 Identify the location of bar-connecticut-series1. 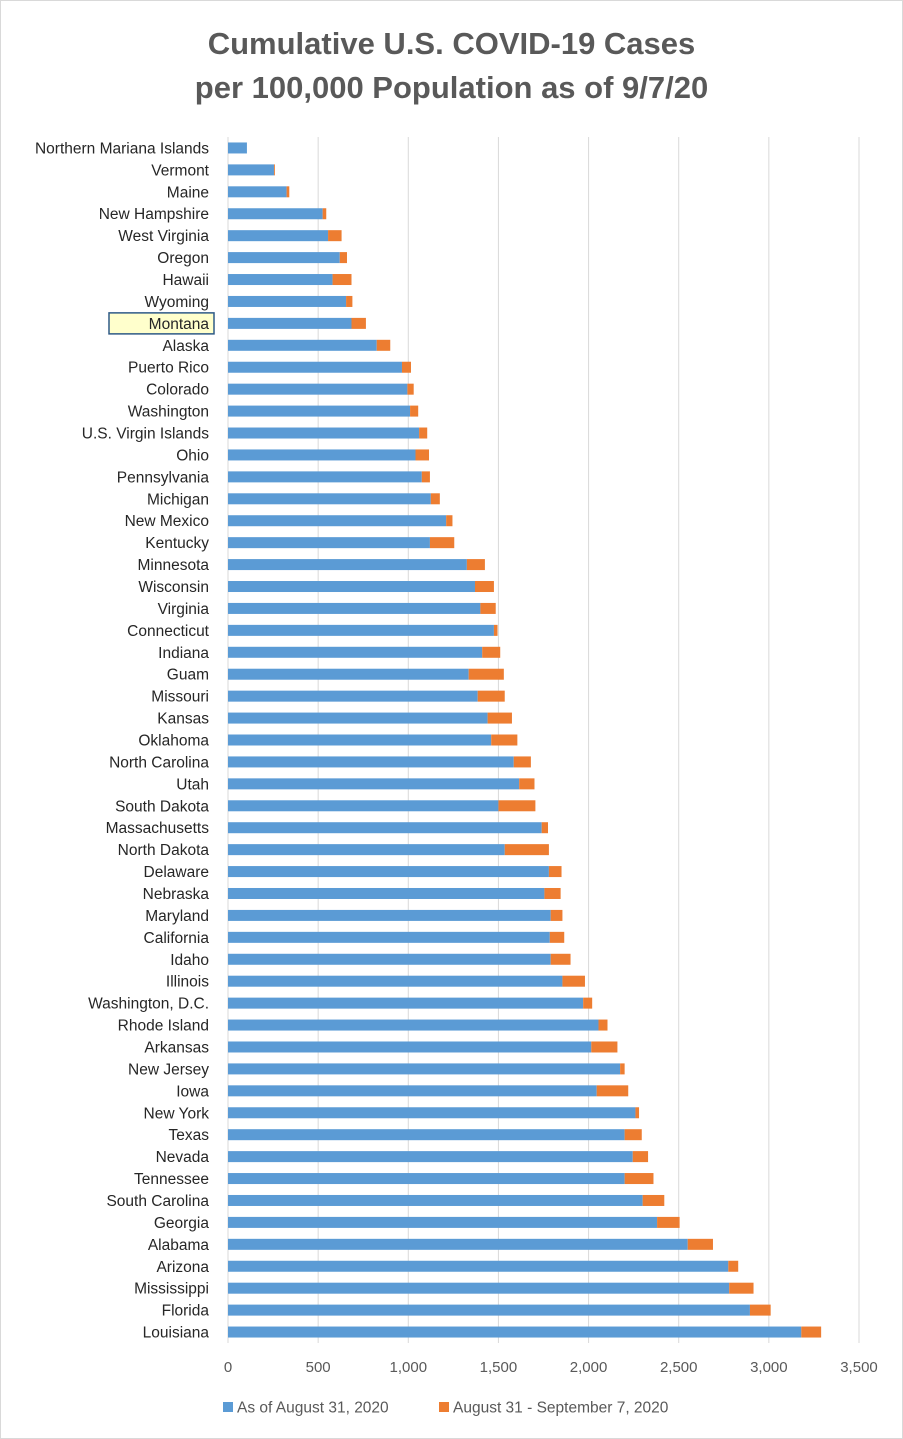
(361, 630).